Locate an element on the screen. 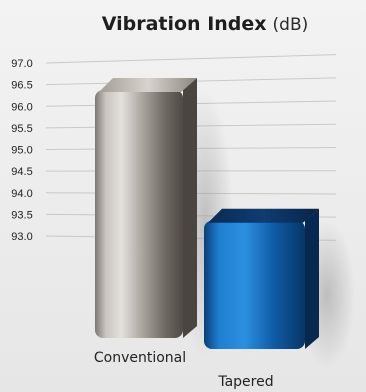 The width and height of the screenshot is (366, 392). y-tick-label: 93.0 is located at coordinates (21, 237).